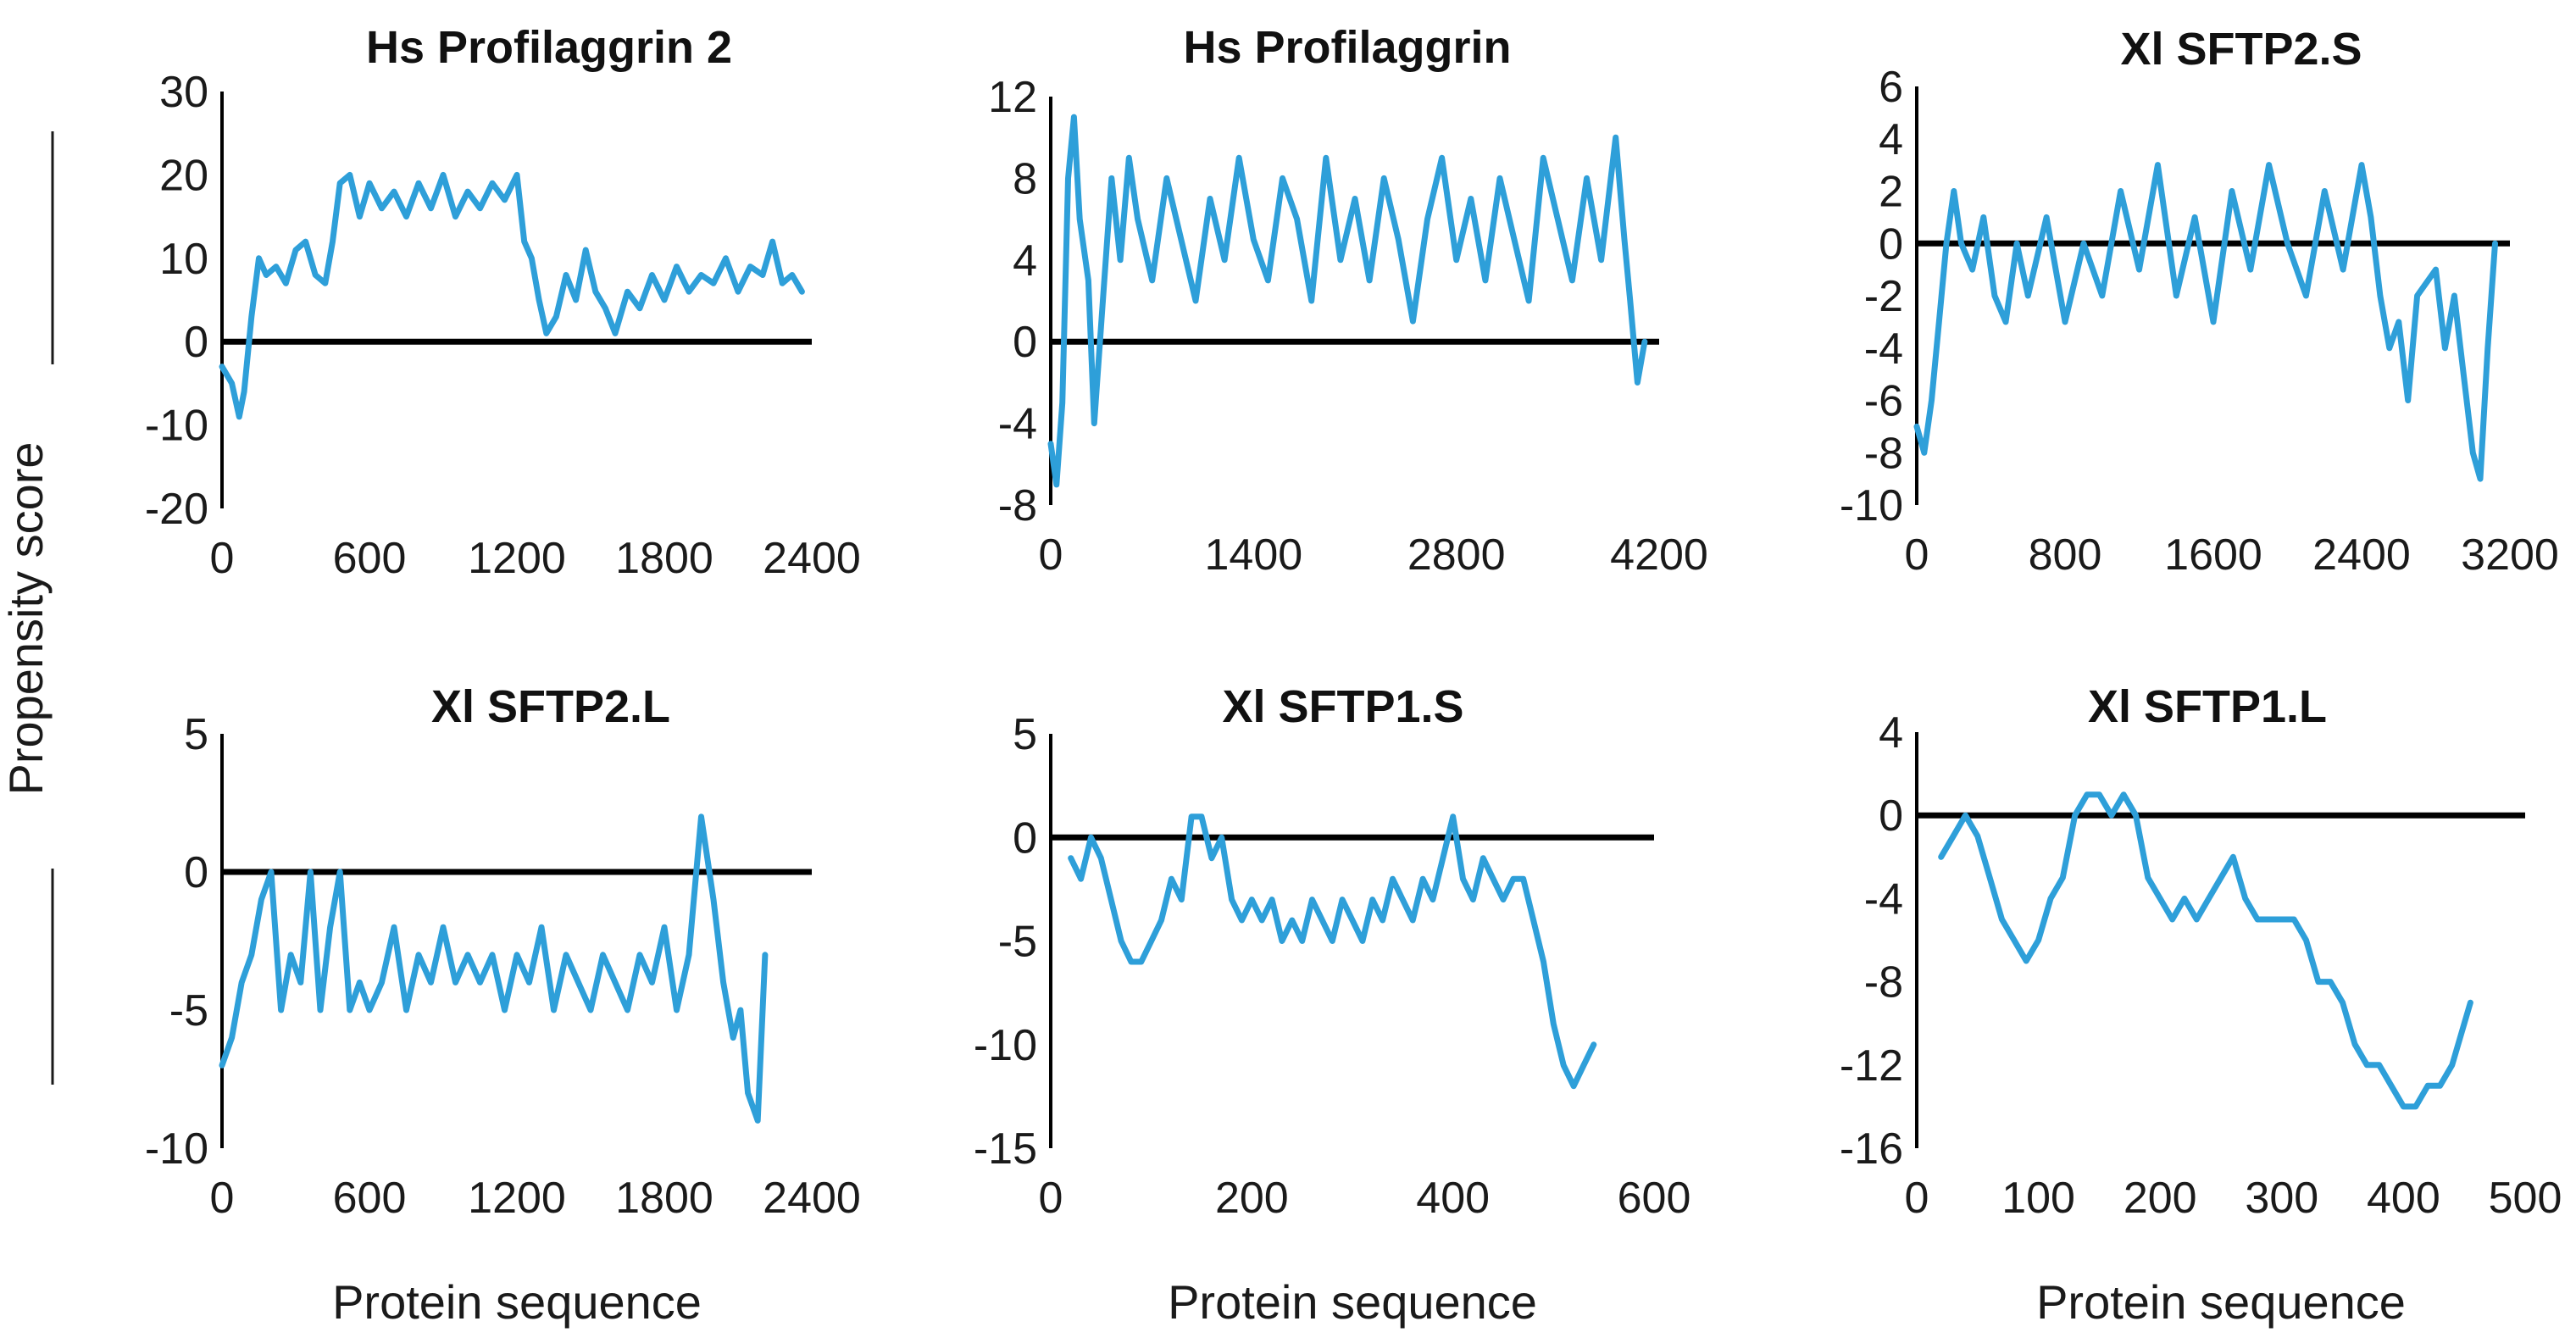  What do you see at coordinates (1891, 192) in the screenshot?
I see `y-tick-label: 2` at bounding box center [1891, 192].